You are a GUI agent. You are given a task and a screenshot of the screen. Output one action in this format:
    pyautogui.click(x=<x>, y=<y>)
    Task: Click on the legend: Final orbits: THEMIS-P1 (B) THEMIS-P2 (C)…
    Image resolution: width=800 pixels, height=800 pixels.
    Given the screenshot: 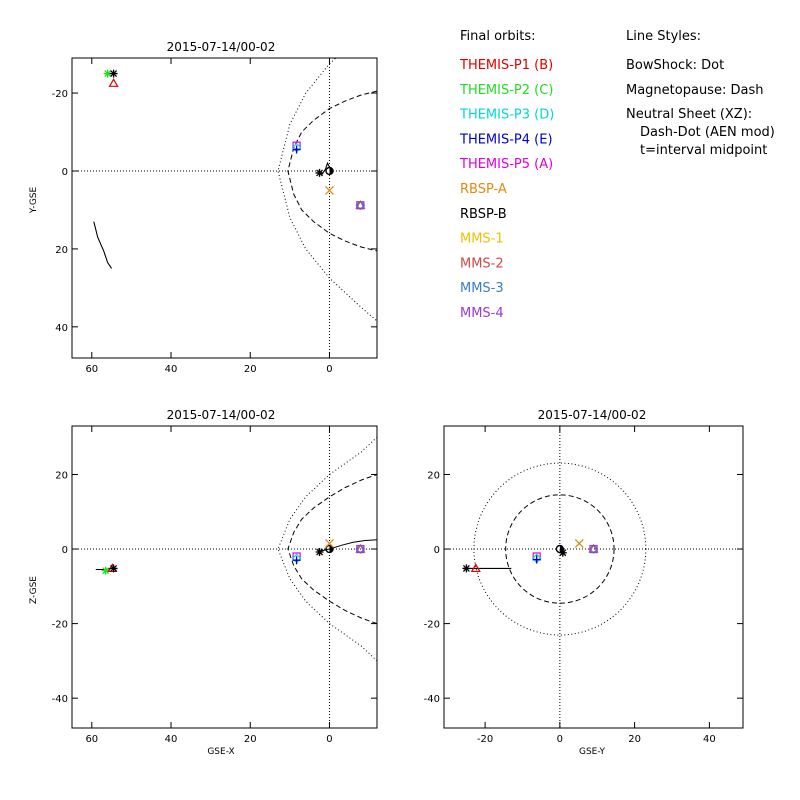 What is the action you would take?
    pyautogui.click(x=617, y=175)
    